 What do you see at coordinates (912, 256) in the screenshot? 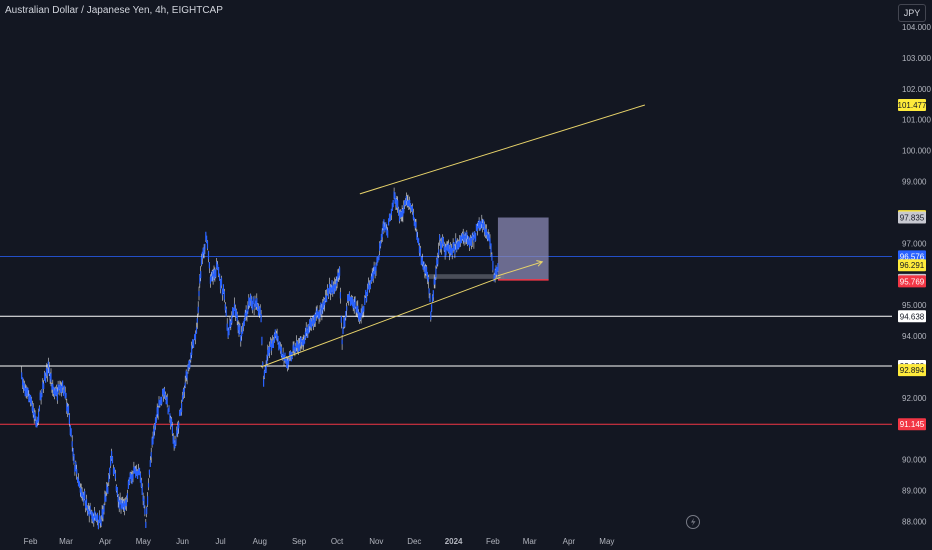
I see `price-label-text: 96.576` at bounding box center [912, 256].